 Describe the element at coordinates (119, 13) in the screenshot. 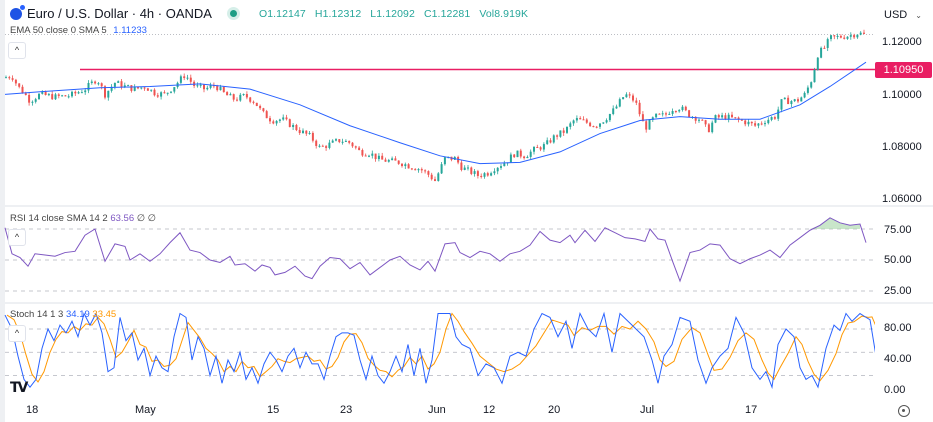

I see `symbol-title: Euro / U.S. Dollar · 4h · OANDA` at that location.